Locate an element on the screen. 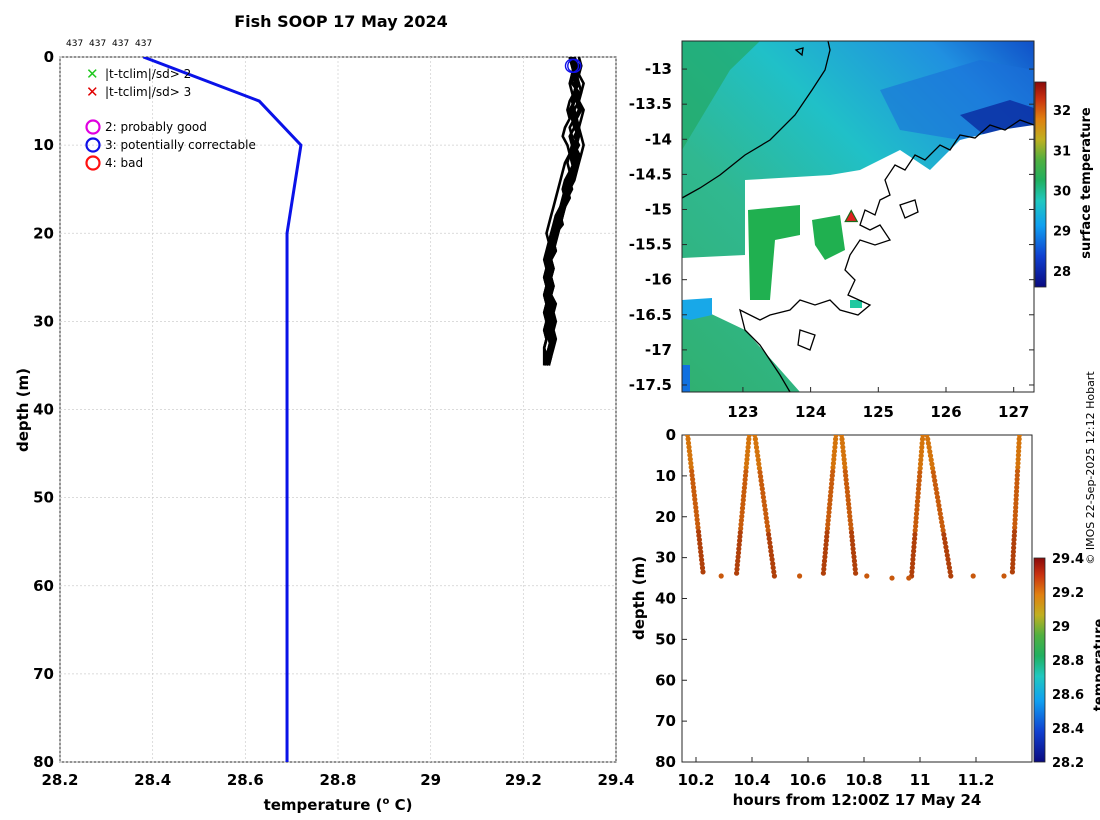 The height and width of the screenshot is (820, 1100). y-tick-label: -16 is located at coordinates (658, 280).